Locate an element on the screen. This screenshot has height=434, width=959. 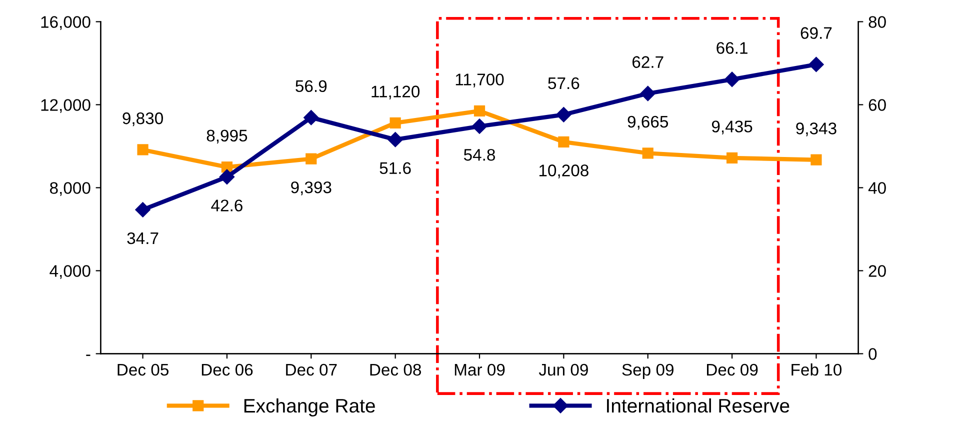
x-tick-label: Feb 10 is located at coordinates (817, 369).